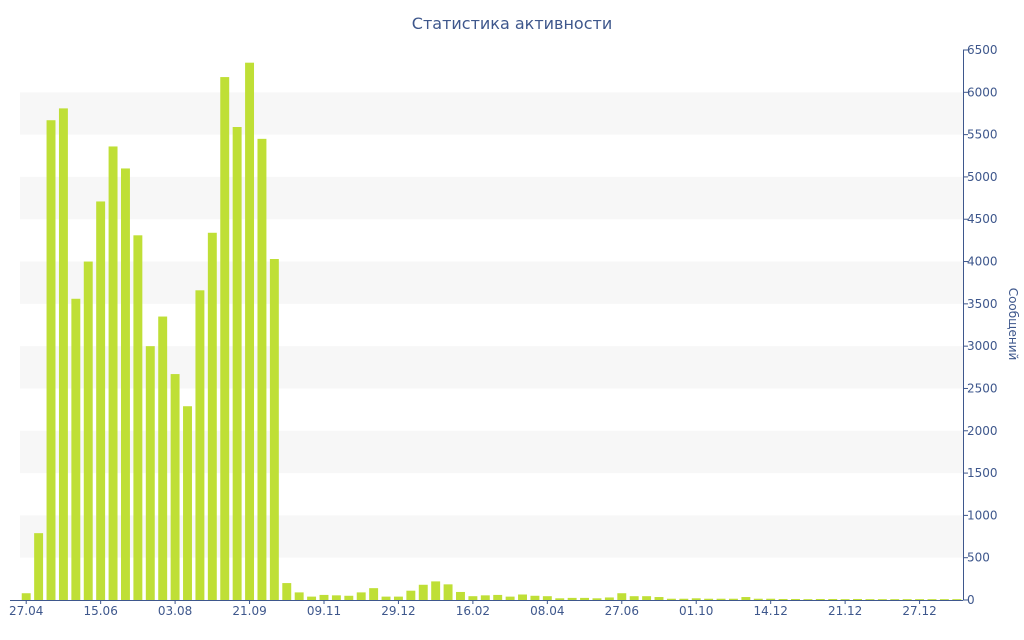  What do you see at coordinates (978, 558) in the screenshot?
I see `y-tick-label: 500` at bounding box center [978, 558].